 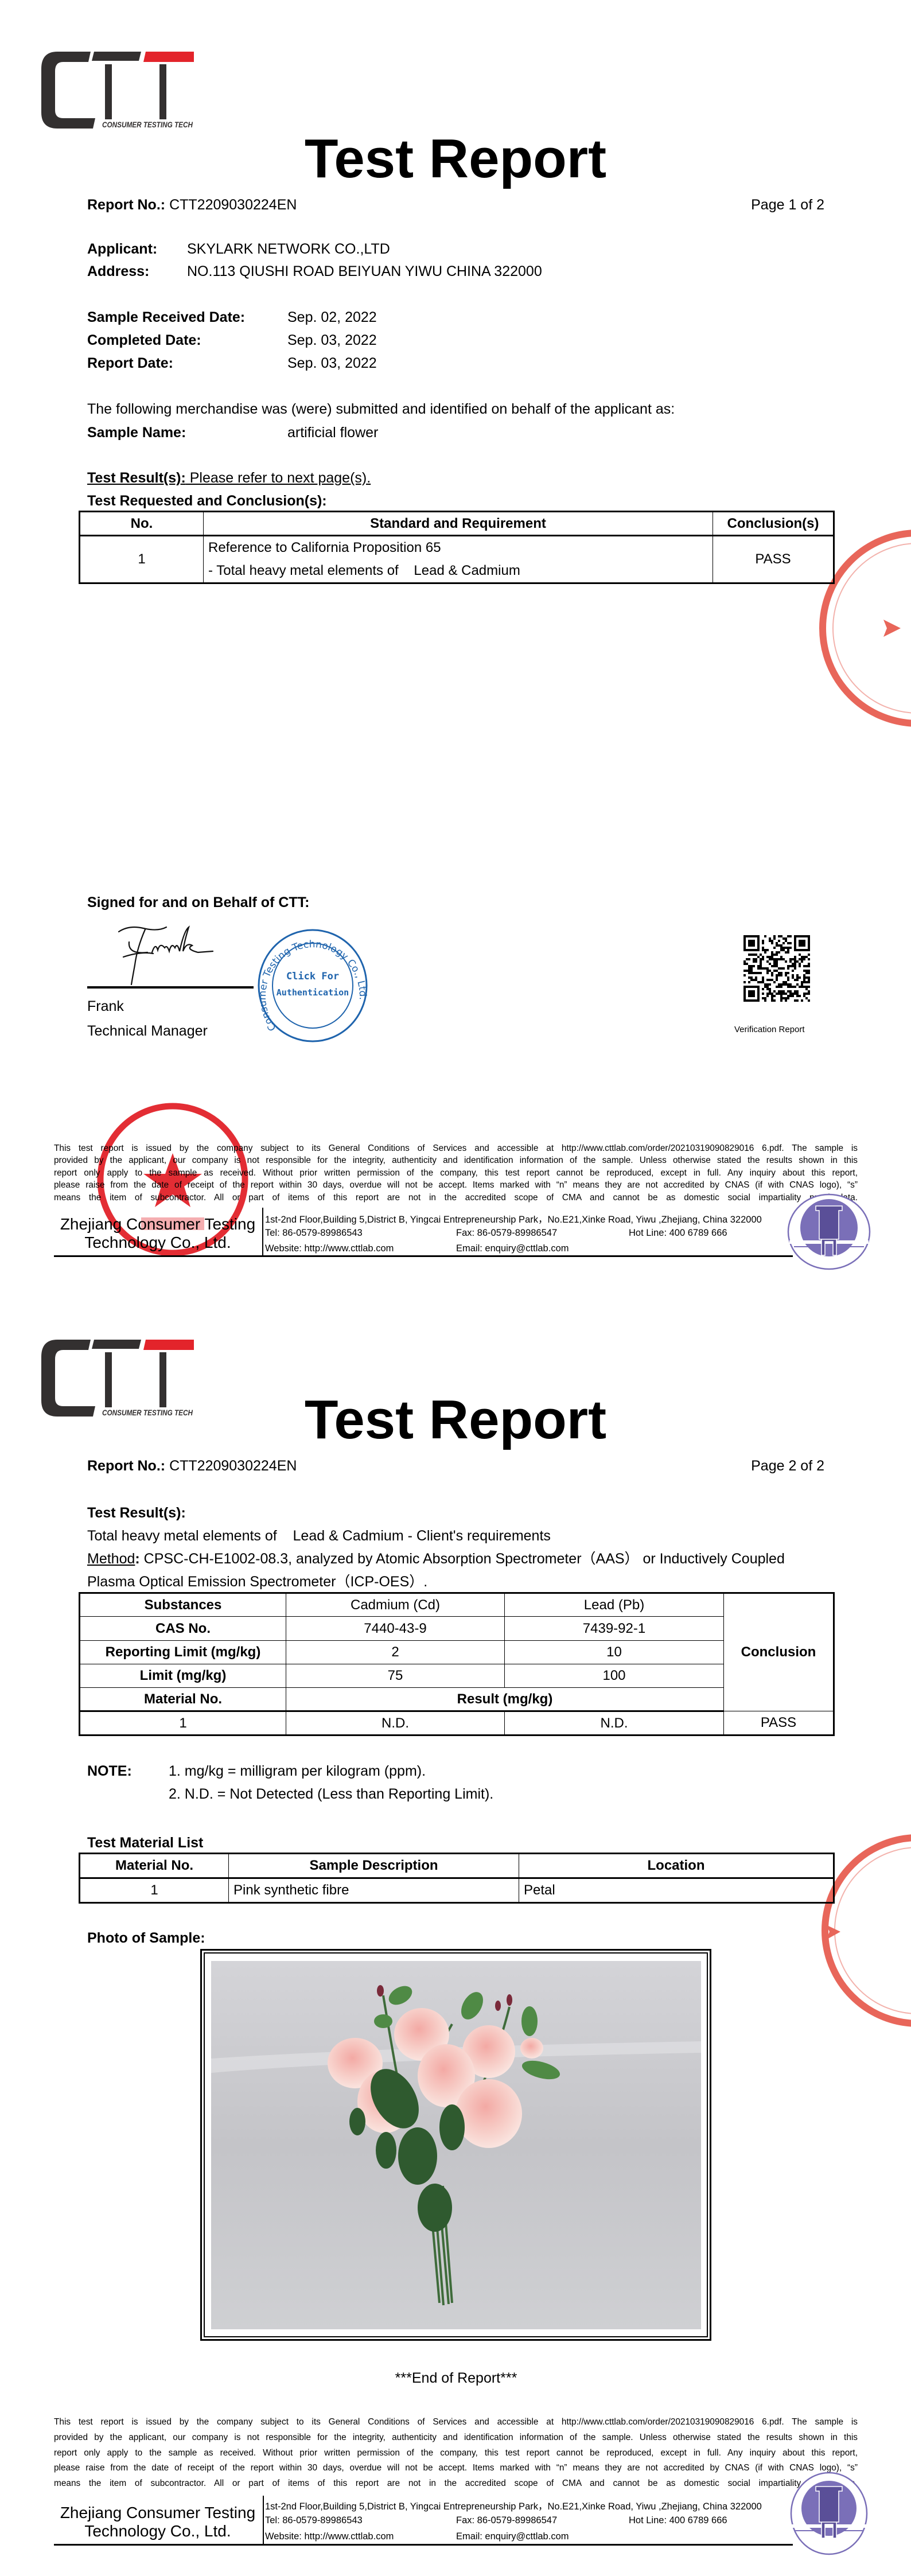 What do you see at coordinates (373, 1866) in the screenshot?
I see `column-header: Sample Description` at bounding box center [373, 1866].